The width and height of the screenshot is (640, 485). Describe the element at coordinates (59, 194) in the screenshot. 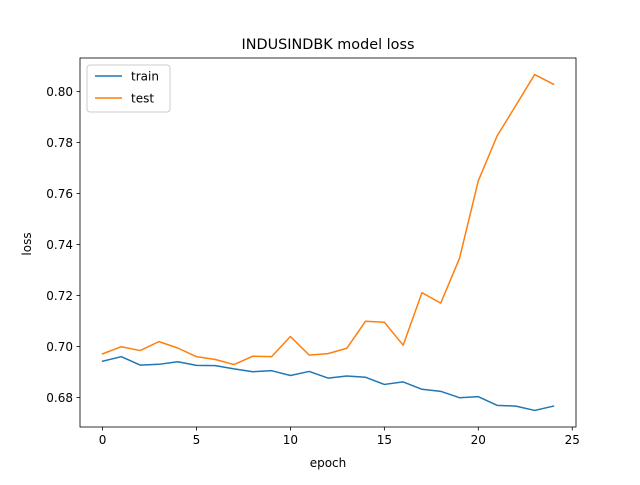

I see `y-tick-label: 0.76` at that location.